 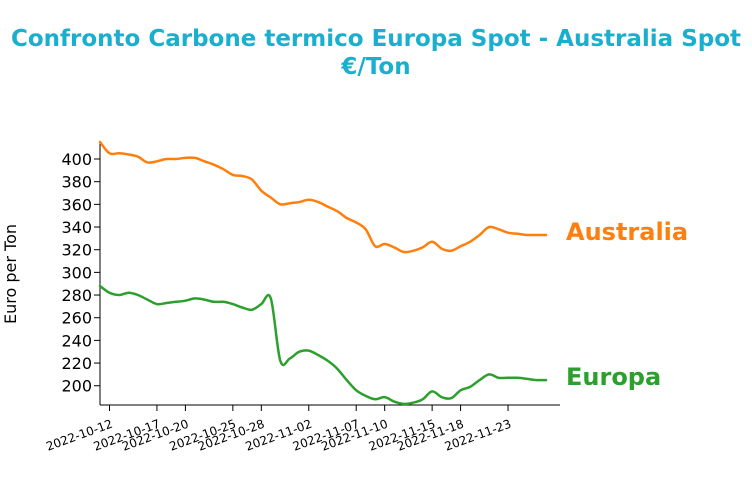 I want to click on y-tick-label: 240, so click(x=76, y=340).